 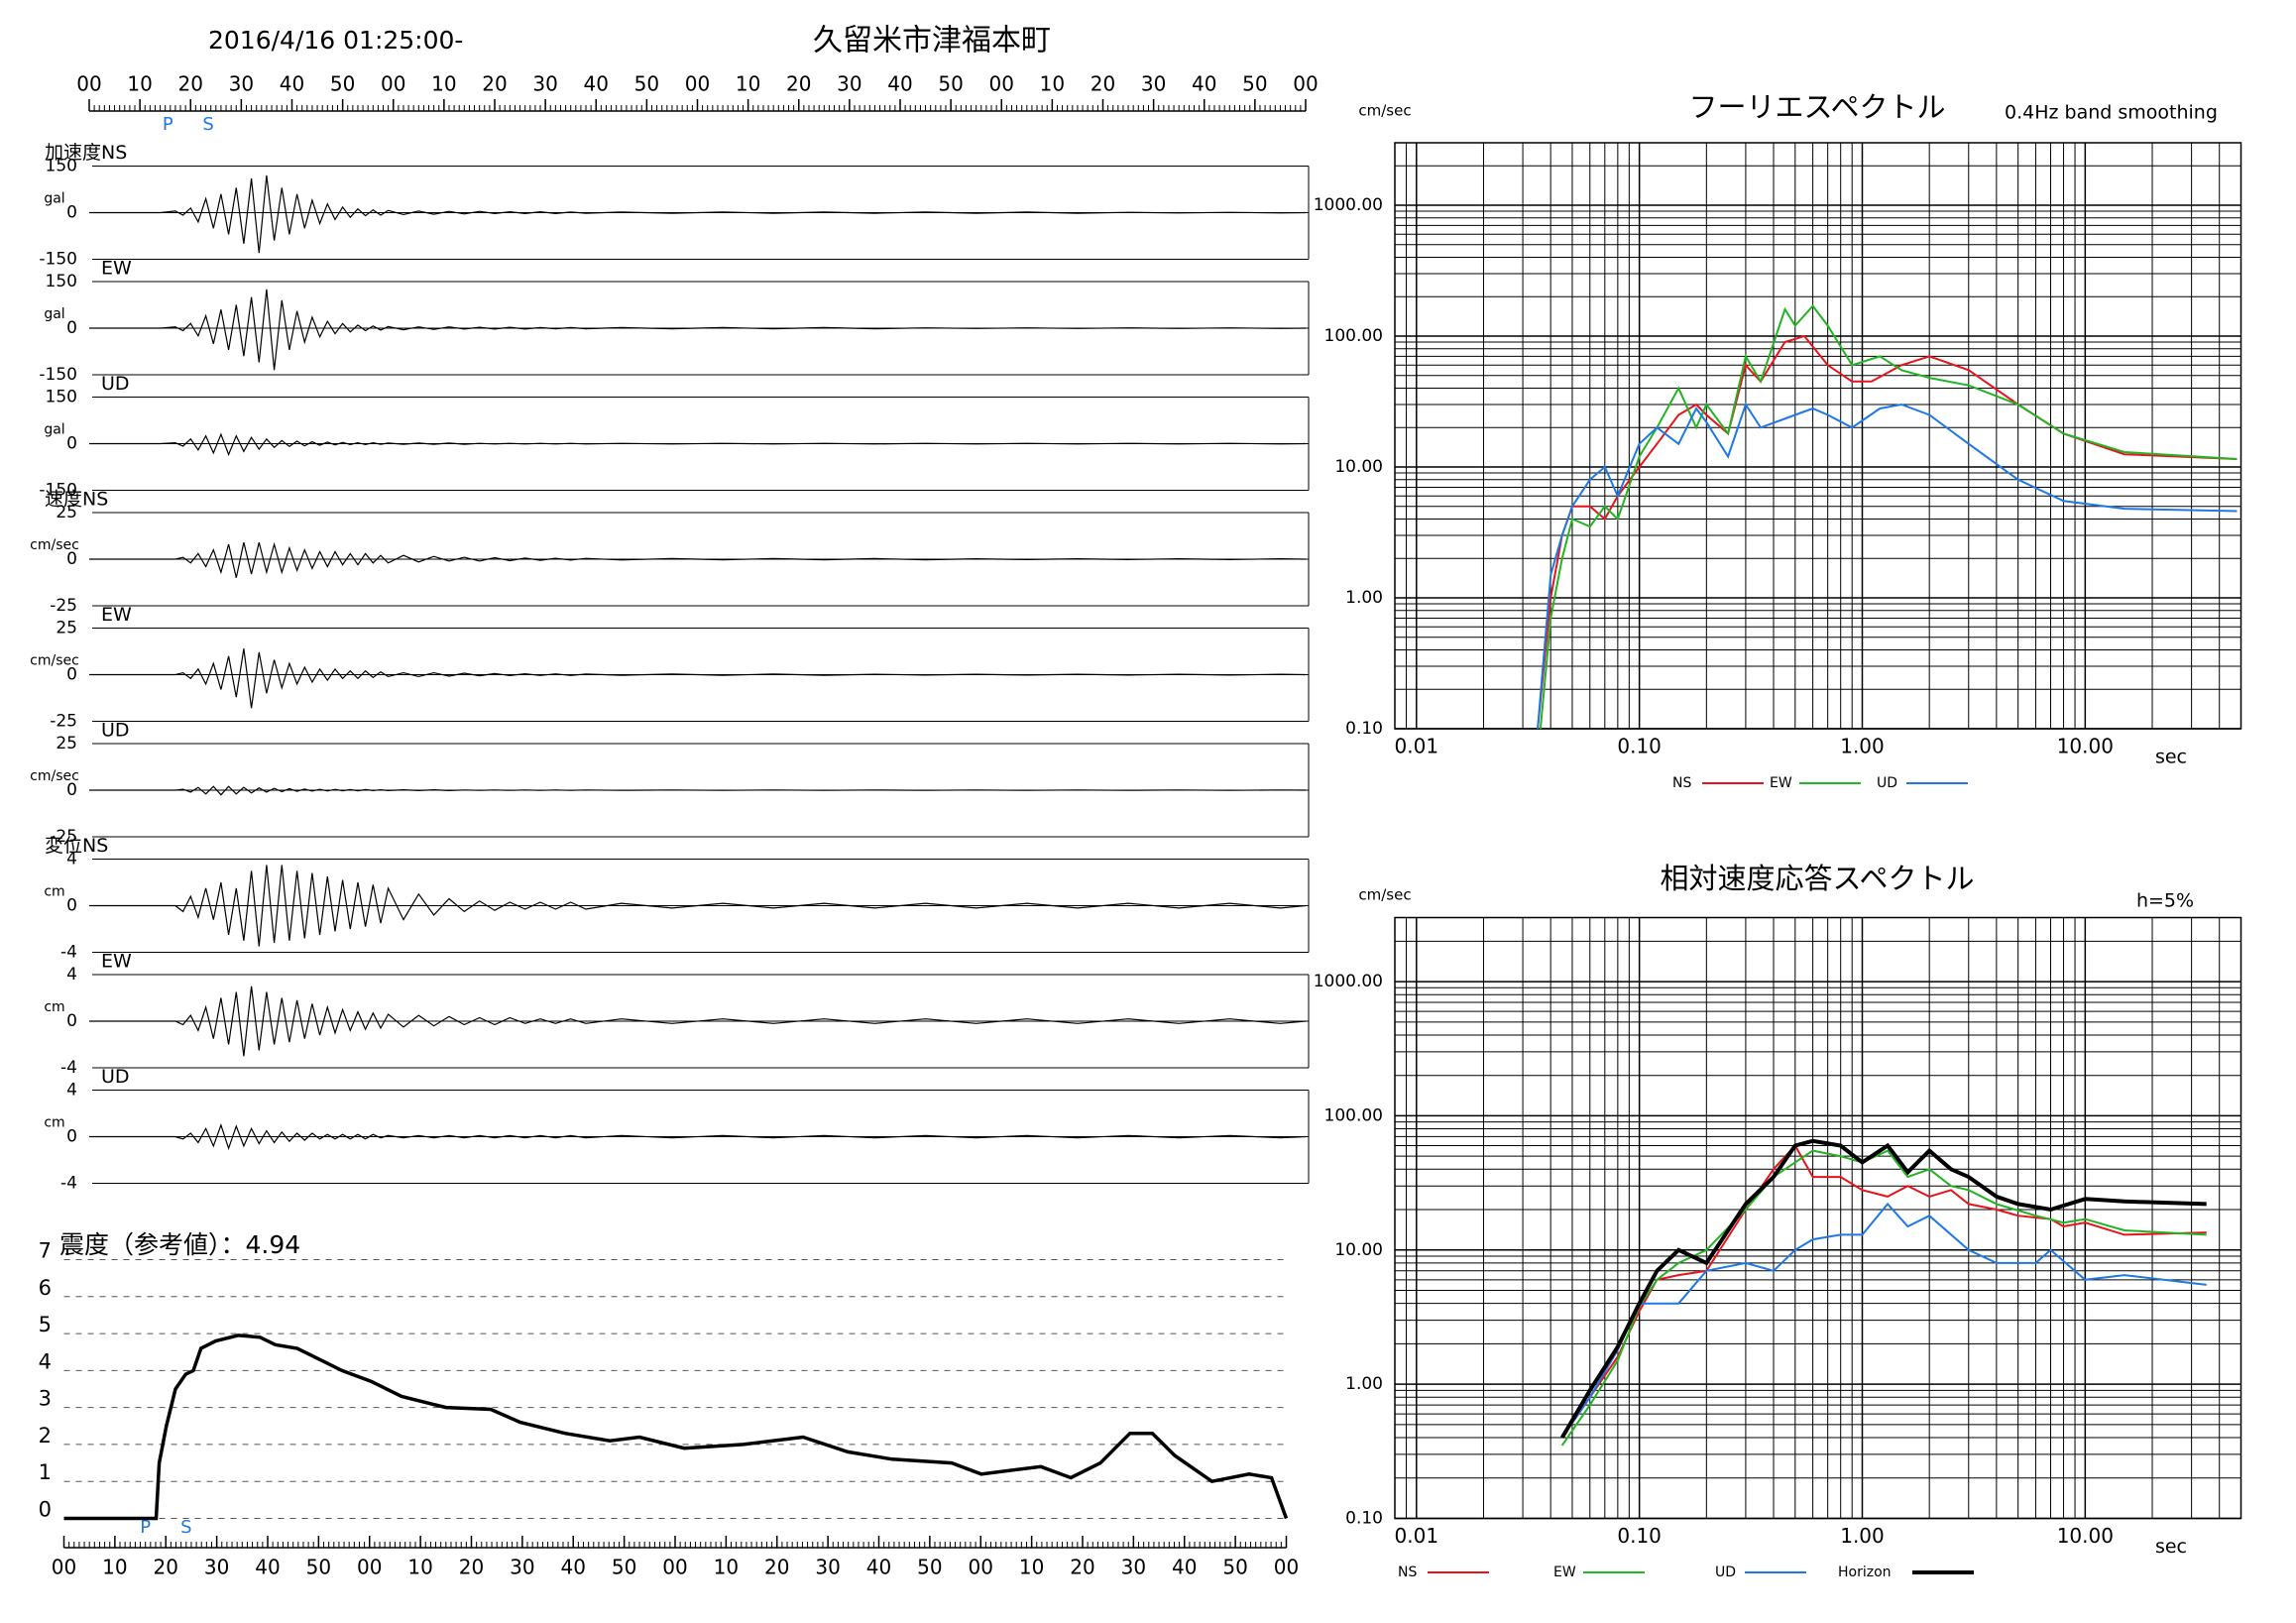 What do you see at coordinates (46, 1288) in the screenshot?
I see `y-tick-label: 6` at bounding box center [46, 1288].